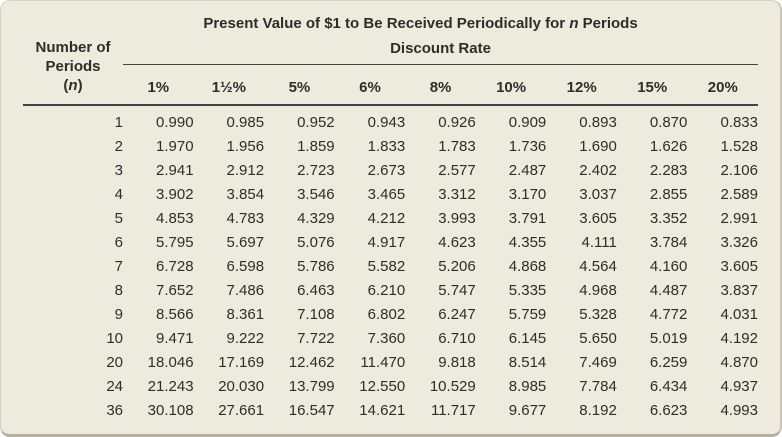 This screenshot has width=782, height=437. Describe the element at coordinates (527, 338) in the screenshot. I see `present-value-cell: 6.145` at that location.